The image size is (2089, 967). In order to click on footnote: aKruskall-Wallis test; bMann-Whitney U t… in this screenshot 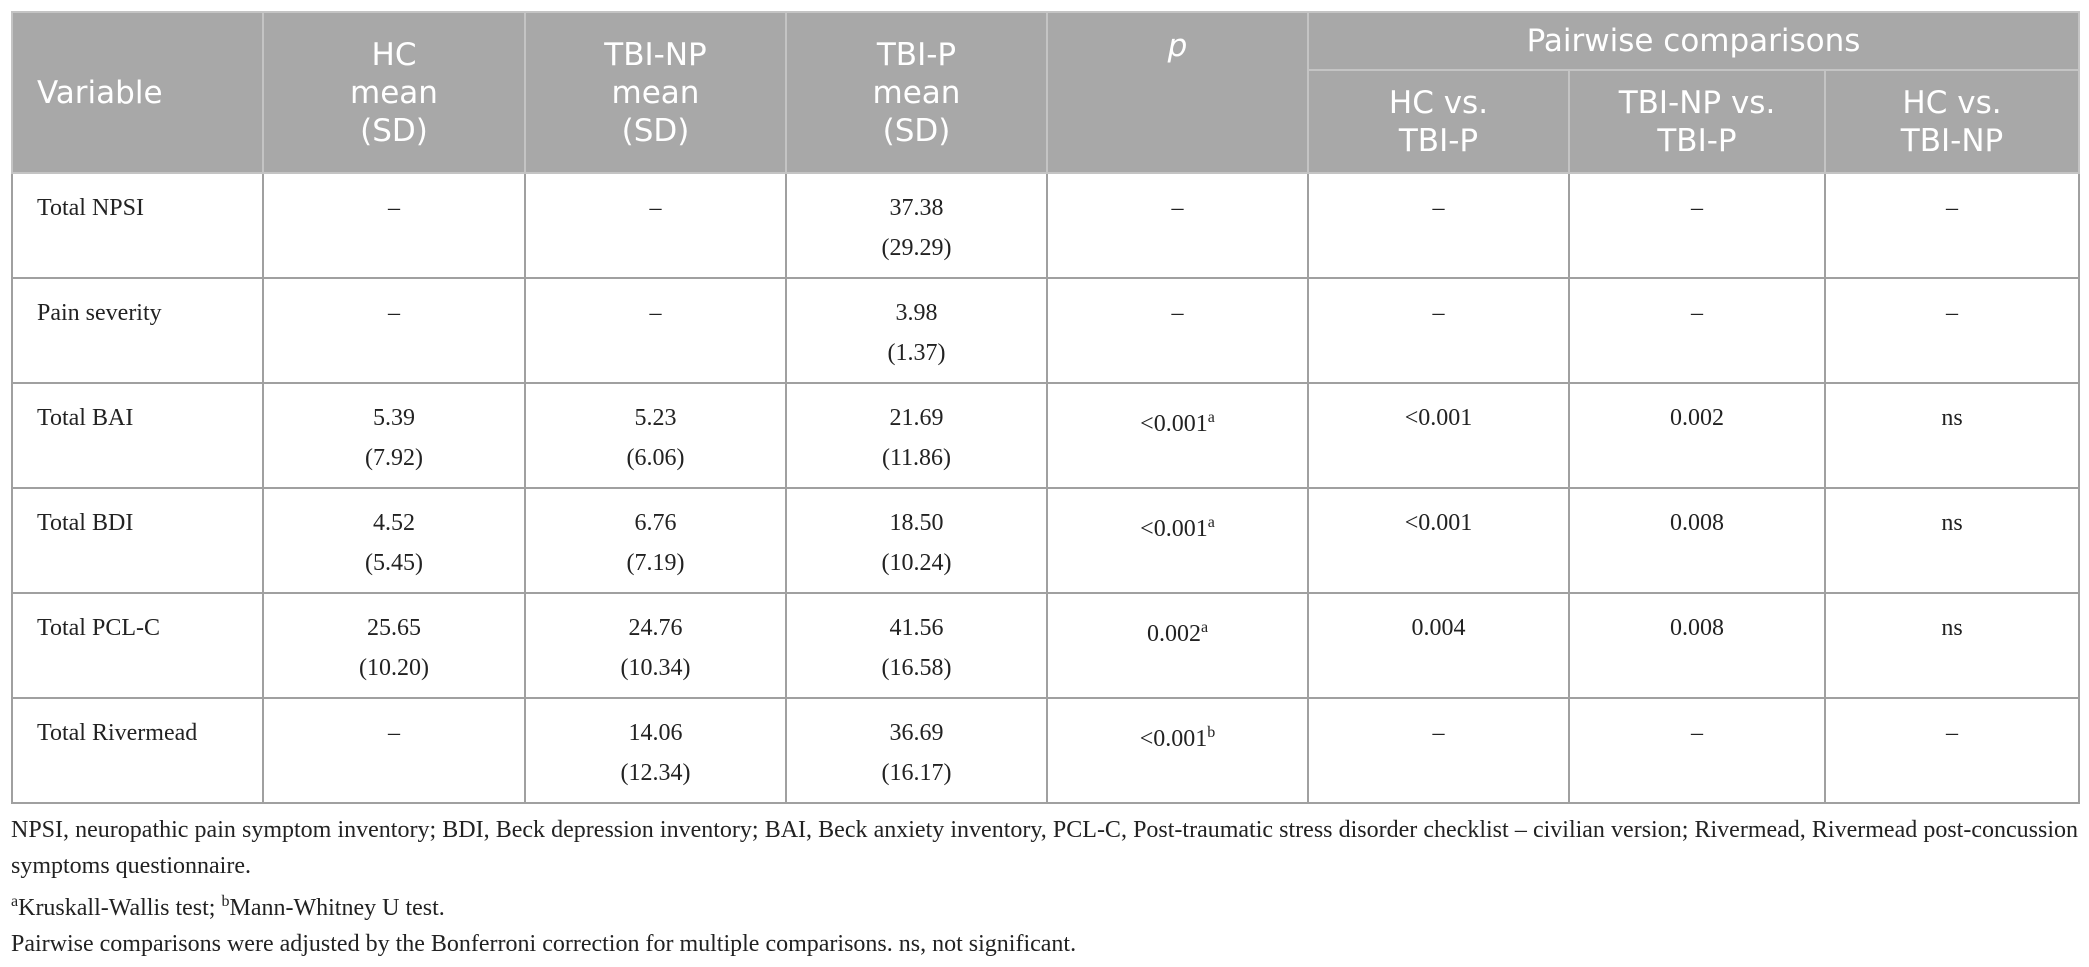, I will do `click(1044, 905)`.